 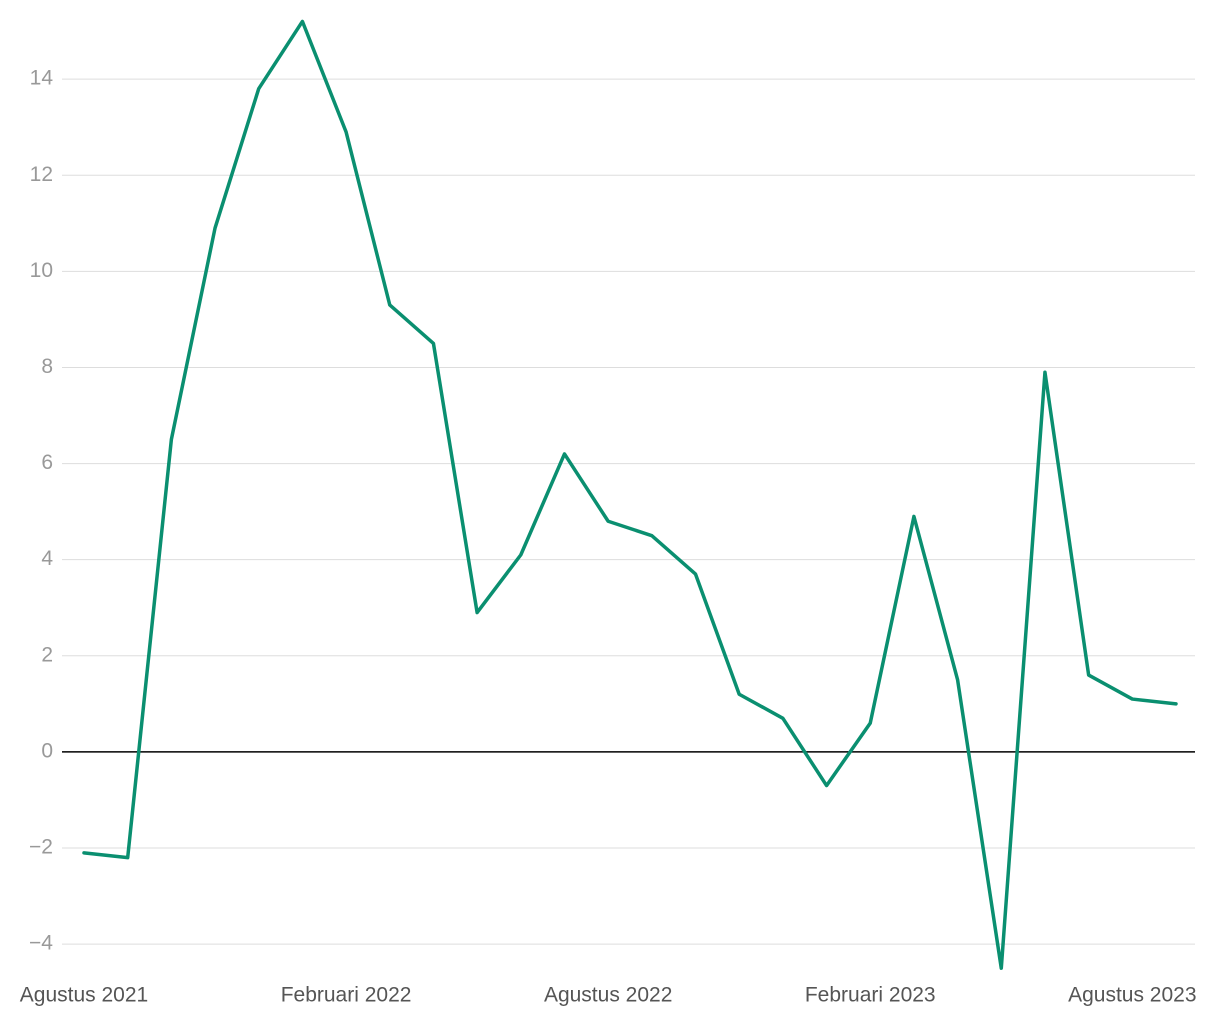 What do you see at coordinates (47, 654) in the screenshot?
I see `y-tick-label: 2` at bounding box center [47, 654].